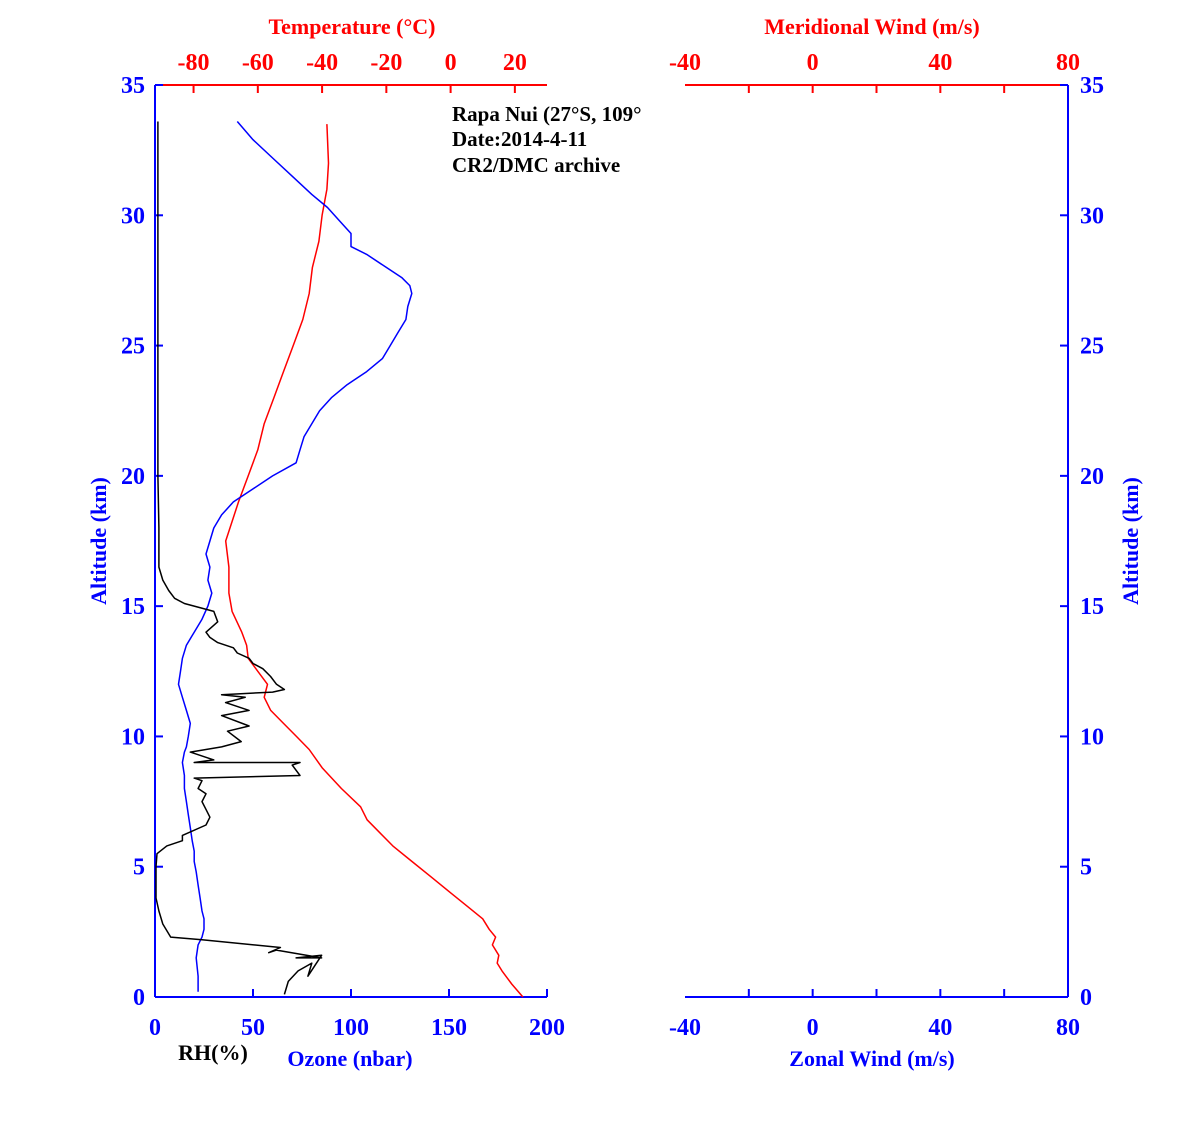  What do you see at coordinates (139, 998) in the screenshot?
I see `left-y-tick-label: 0` at bounding box center [139, 998].